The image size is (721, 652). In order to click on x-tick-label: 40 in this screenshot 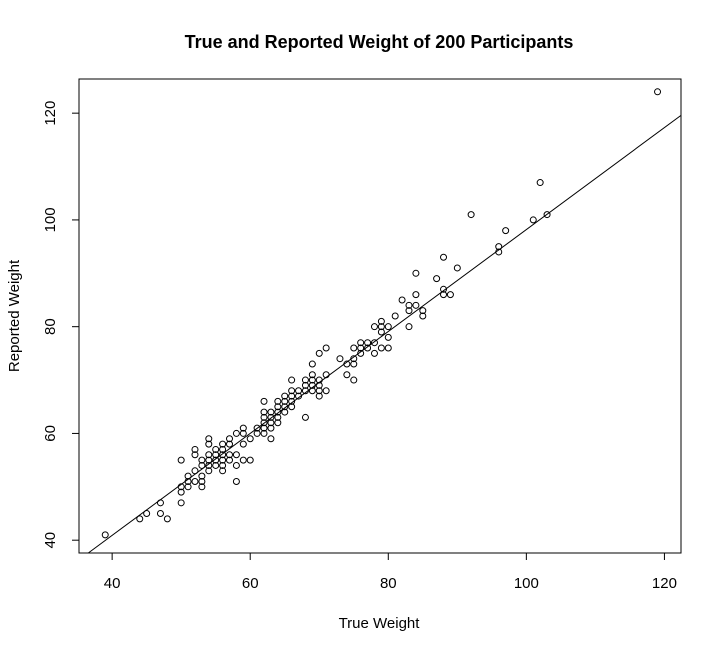, I will do `click(112, 583)`.